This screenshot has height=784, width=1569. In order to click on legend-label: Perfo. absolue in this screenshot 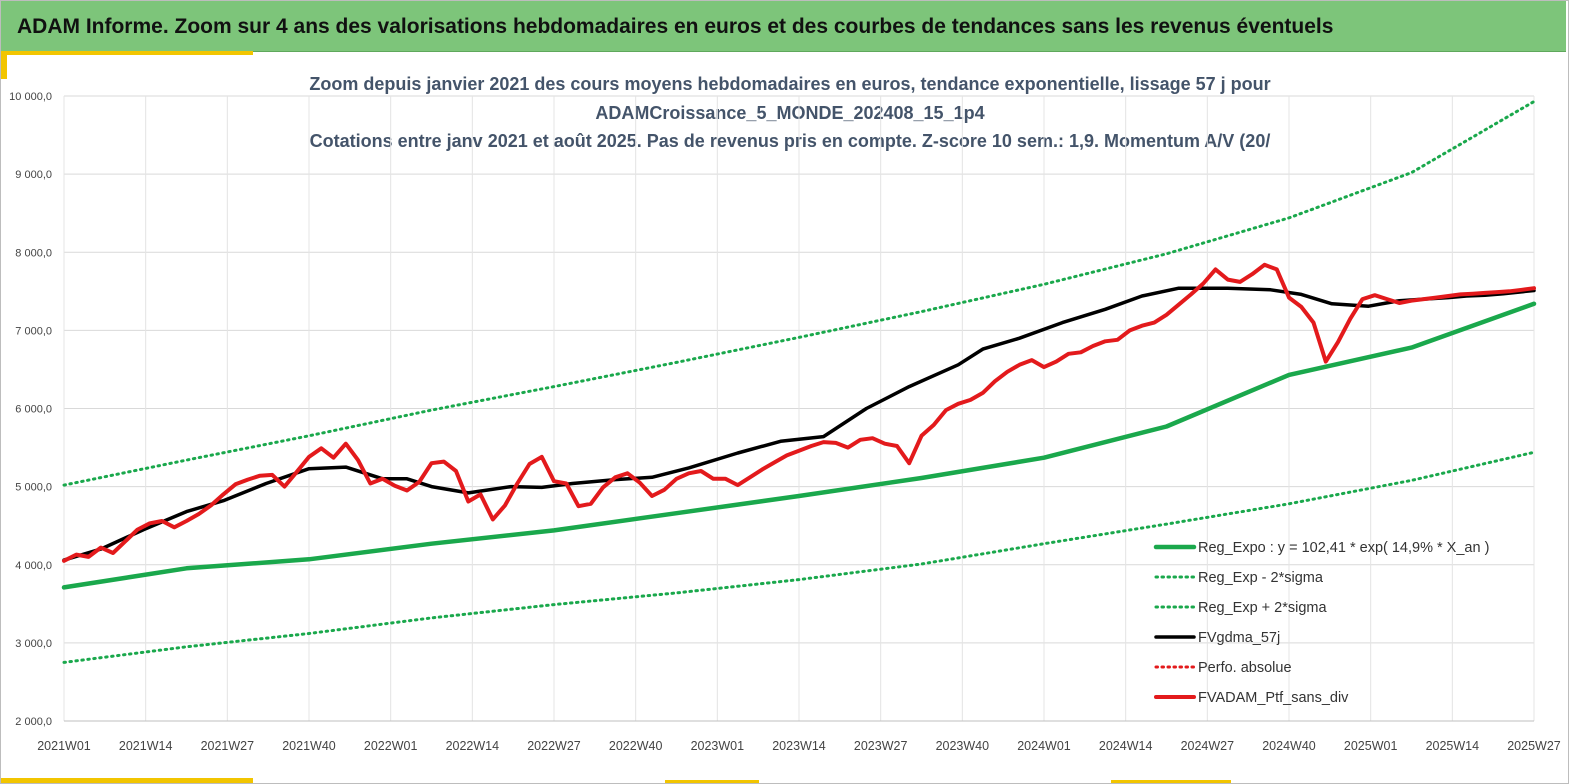, I will do `click(1245, 668)`.